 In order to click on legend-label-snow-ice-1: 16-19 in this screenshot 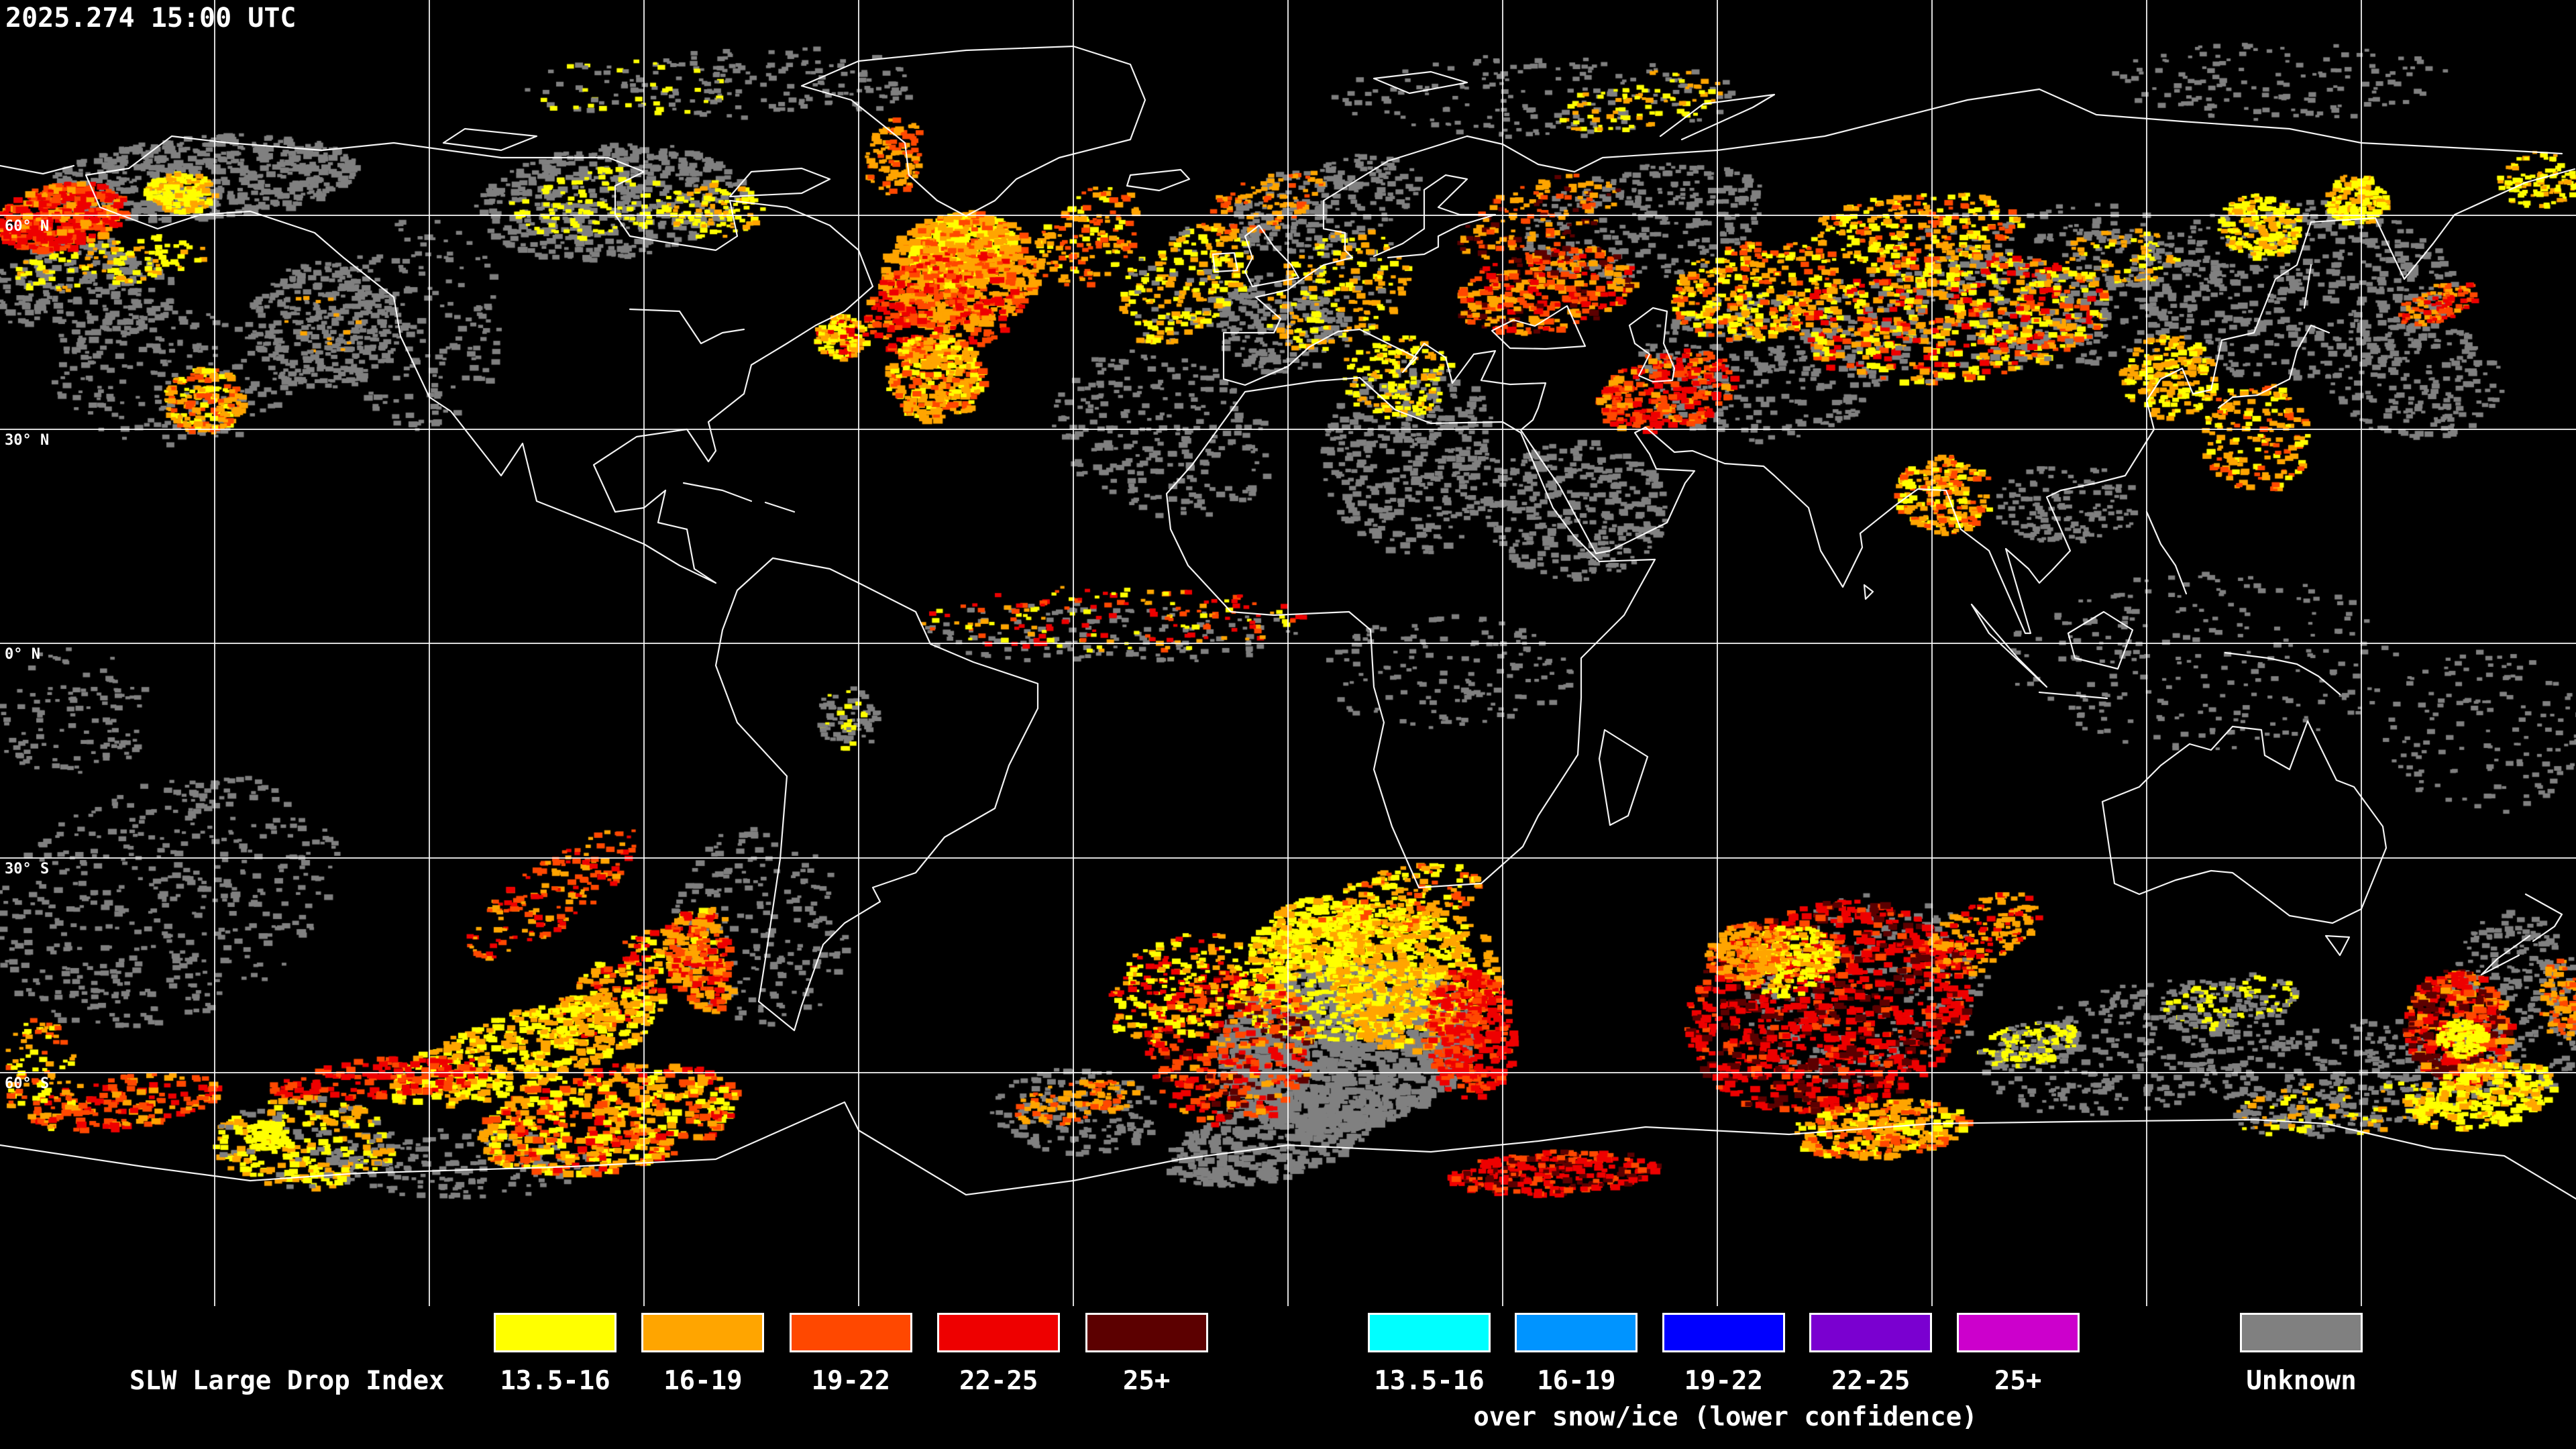, I will do `click(1576, 1381)`.